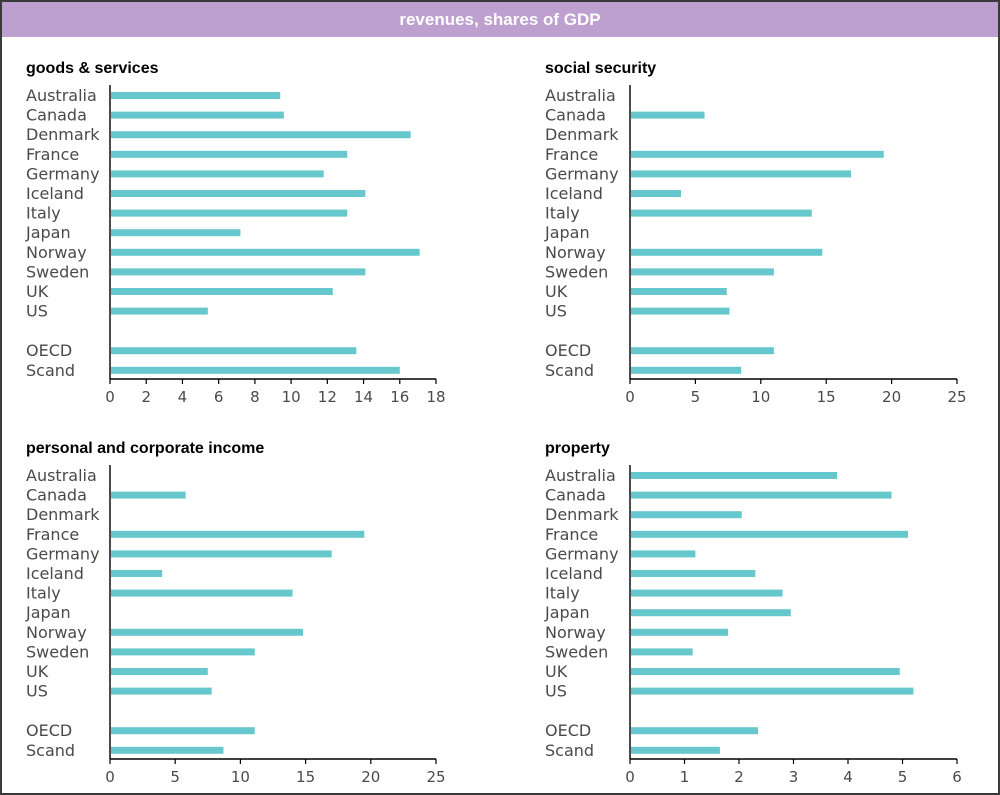 The width and height of the screenshot is (1000, 795). Describe the element at coordinates (363, 397) in the screenshot. I see `x-tick-label: 14` at that location.